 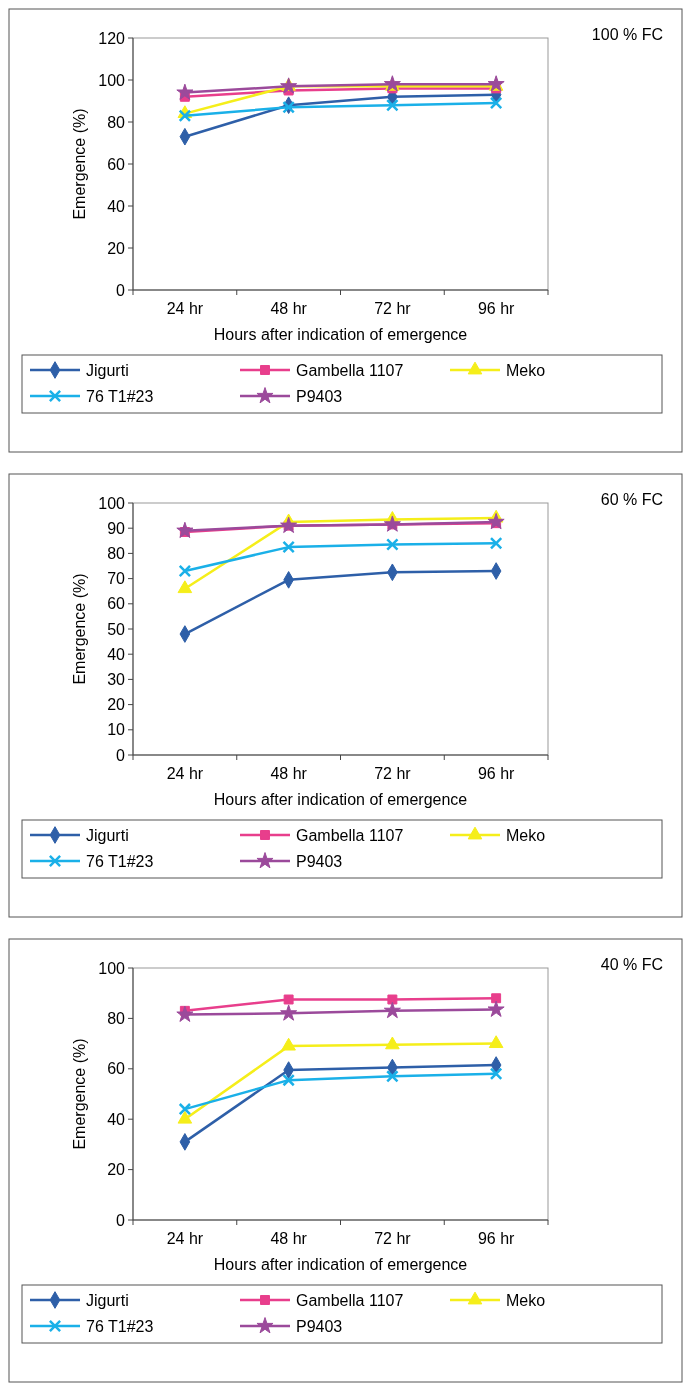 What do you see at coordinates (116, 730) in the screenshot?
I see `y-tick-label: 10` at bounding box center [116, 730].